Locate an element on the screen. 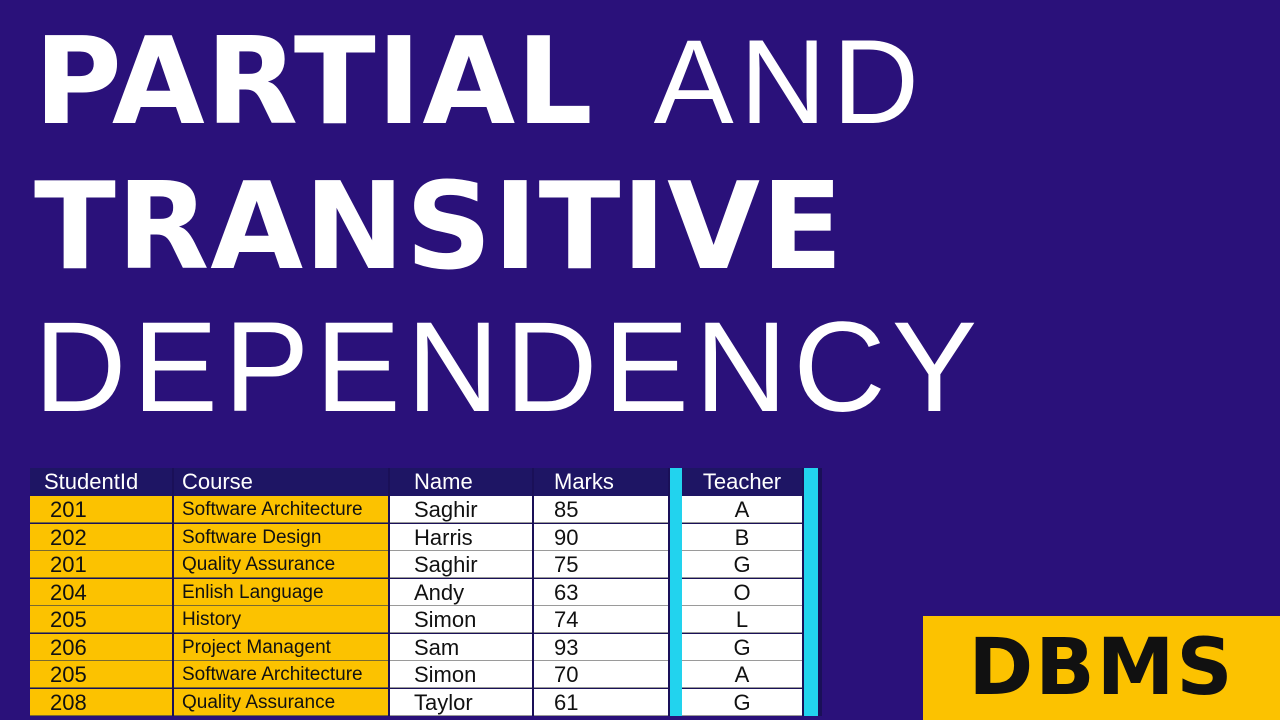 The width and height of the screenshot is (1280, 720). cell-teacher: L is located at coordinates (742, 619).